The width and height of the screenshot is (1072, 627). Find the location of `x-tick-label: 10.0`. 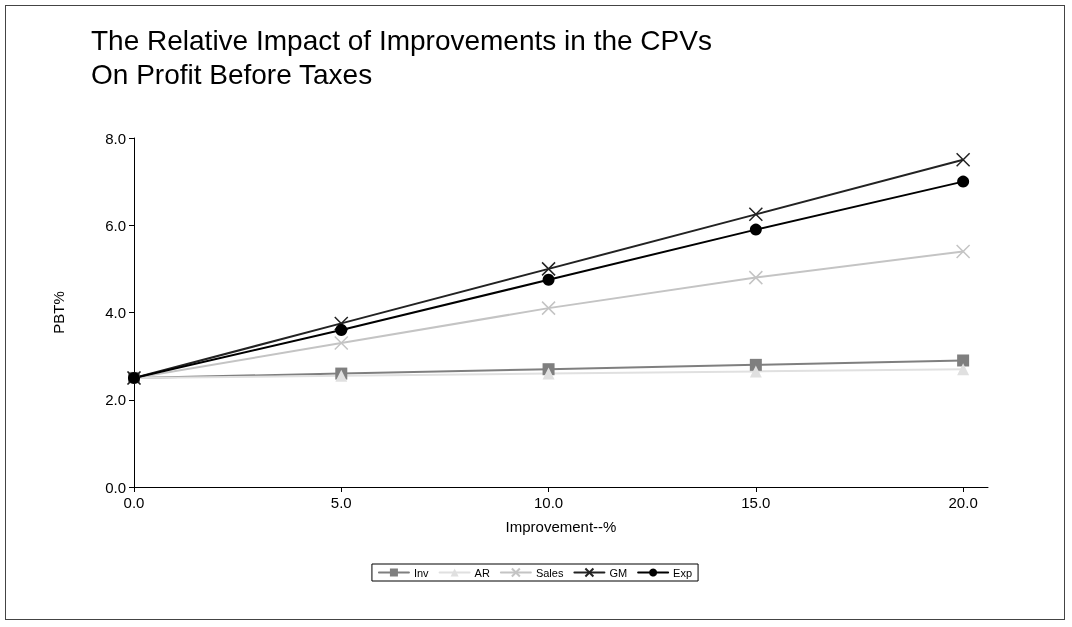

x-tick-label: 10.0 is located at coordinates (548, 502).